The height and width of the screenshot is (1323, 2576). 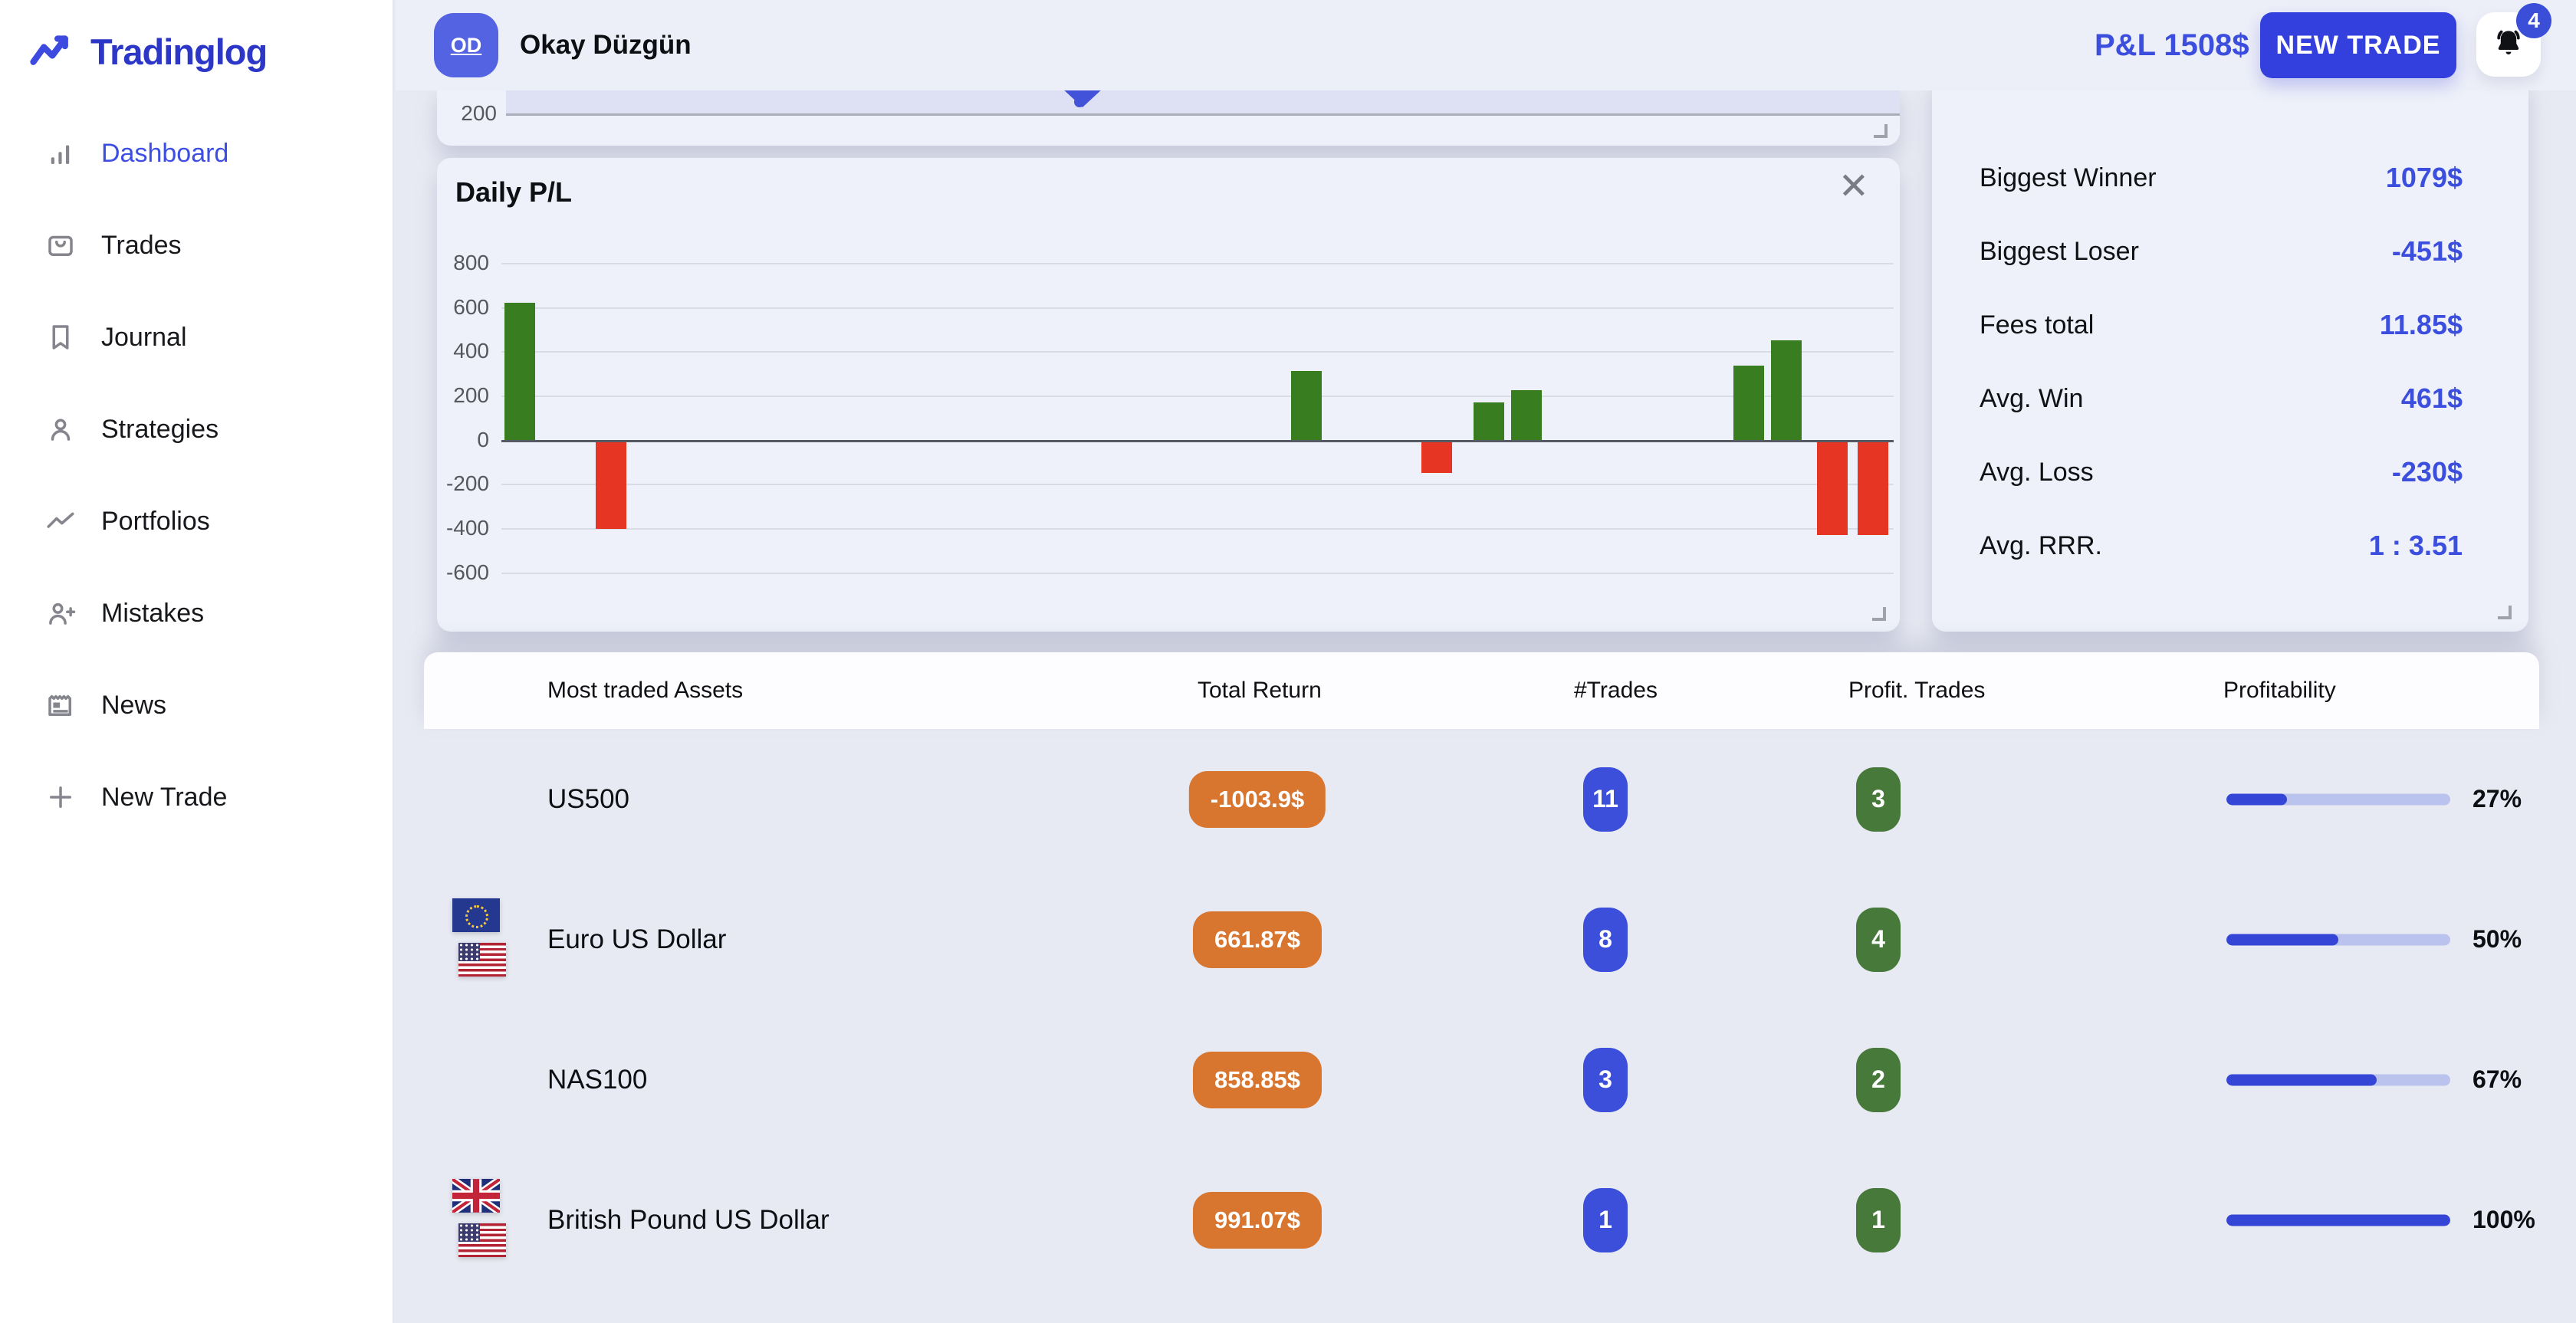 What do you see at coordinates (1879, 799) in the screenshot?
I see `profit-trades-badge: 3` at bounding box center [1879, 799].